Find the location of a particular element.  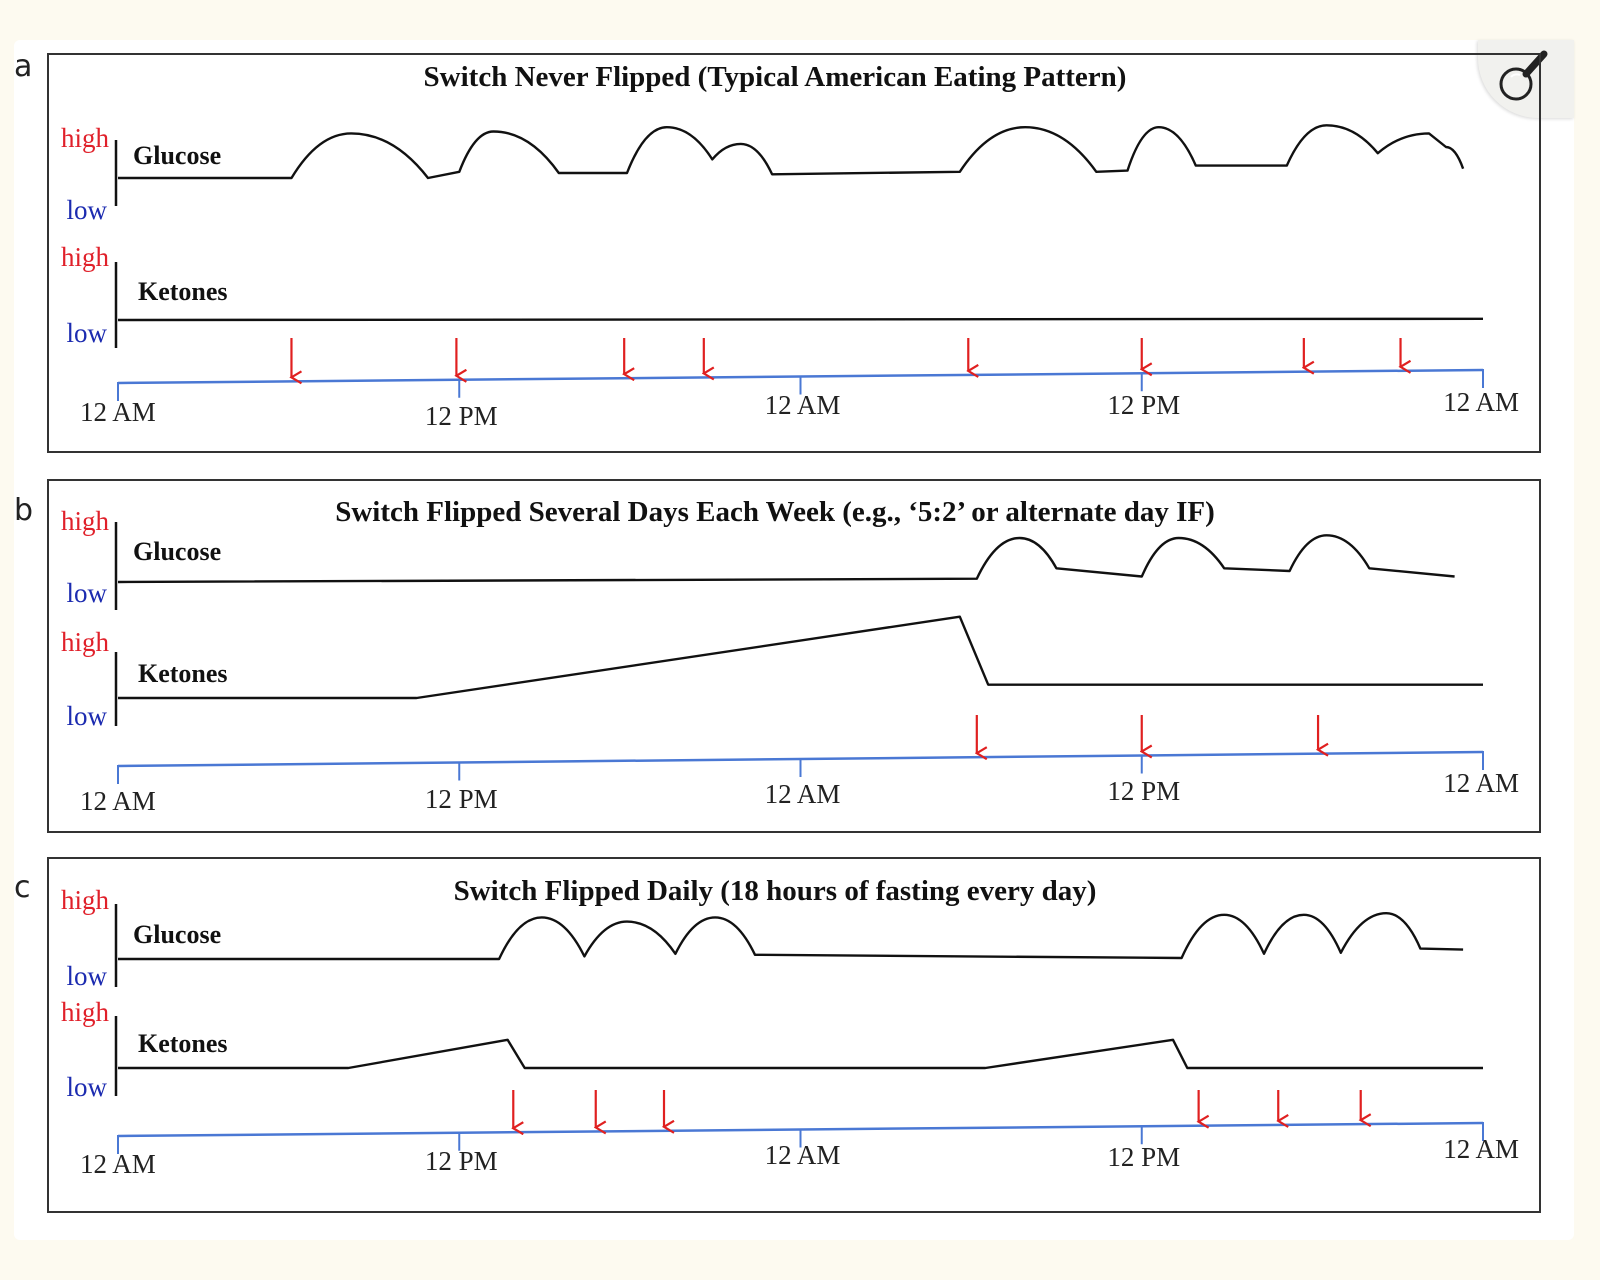

panel-b-glucose-high-label: high is located at coordinates (85, 521).